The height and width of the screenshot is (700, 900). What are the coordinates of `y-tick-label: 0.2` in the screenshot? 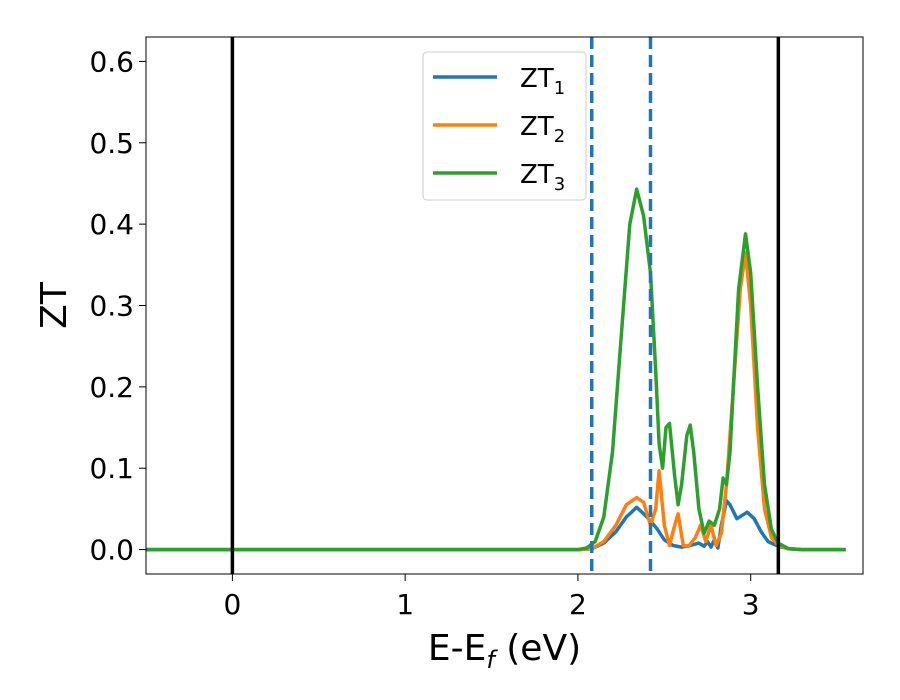 It's located at (111, 387).